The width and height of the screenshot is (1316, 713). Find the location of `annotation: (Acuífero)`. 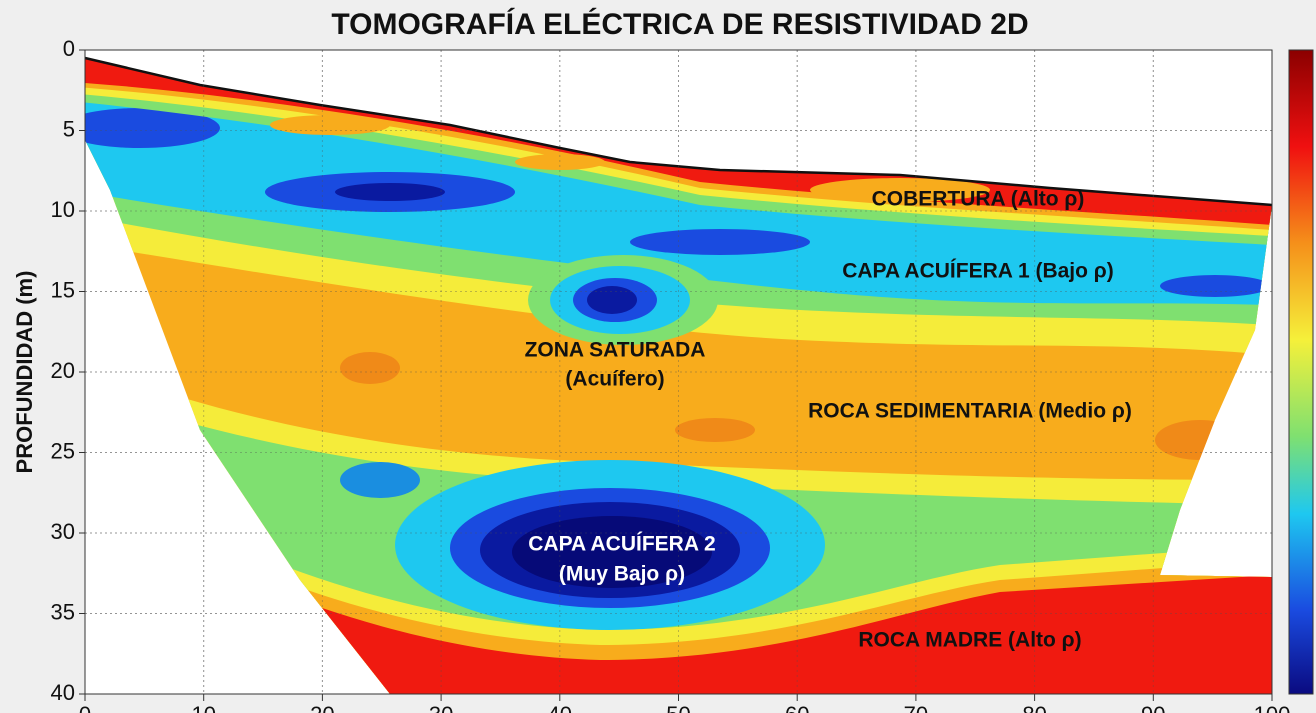

annotation: (Acuífero) is located at coordinates (614, 379).